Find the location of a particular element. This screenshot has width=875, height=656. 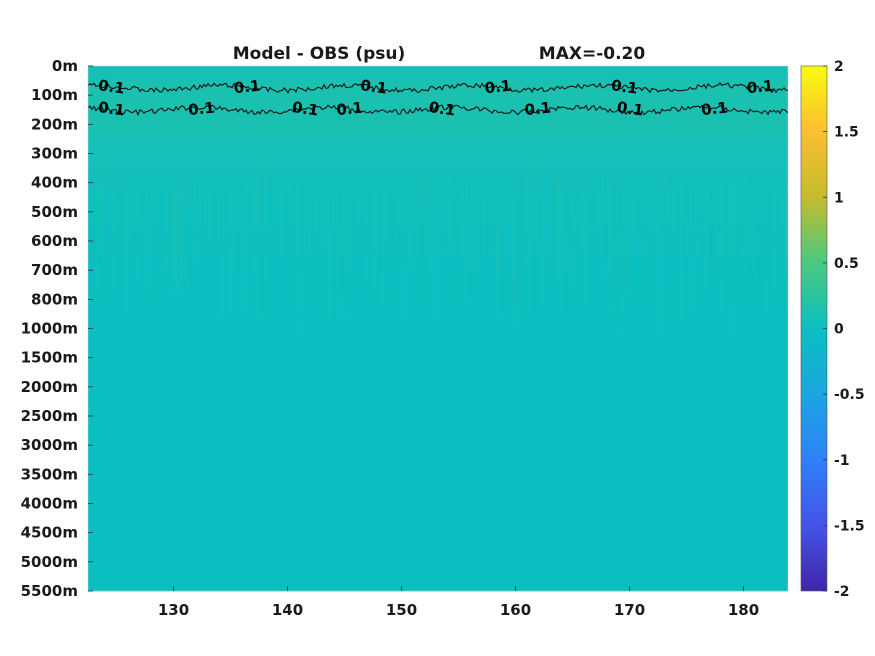

y-tick-label: 1000m is located at coordinates (49, 329).